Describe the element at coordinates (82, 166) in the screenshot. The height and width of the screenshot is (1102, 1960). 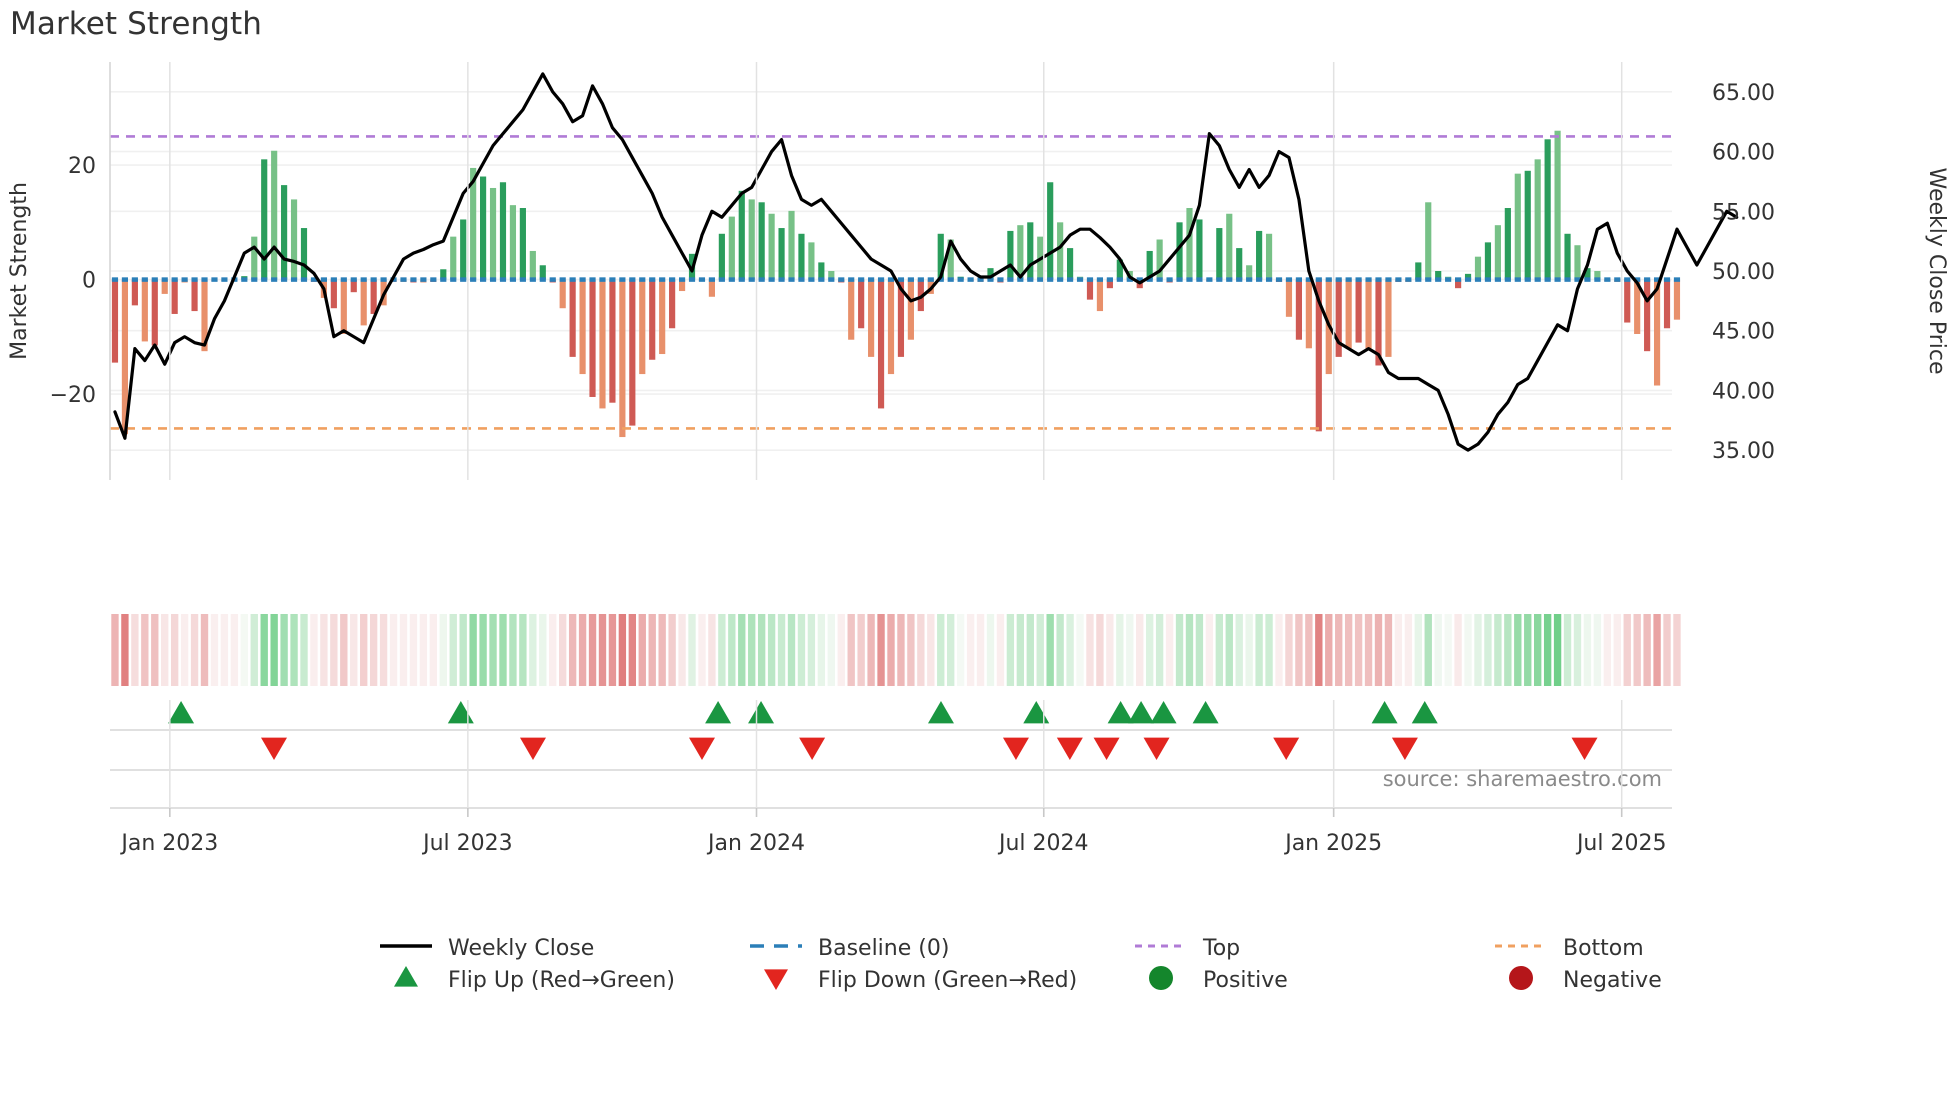
I see `left-axis-tick: 20` at that location.